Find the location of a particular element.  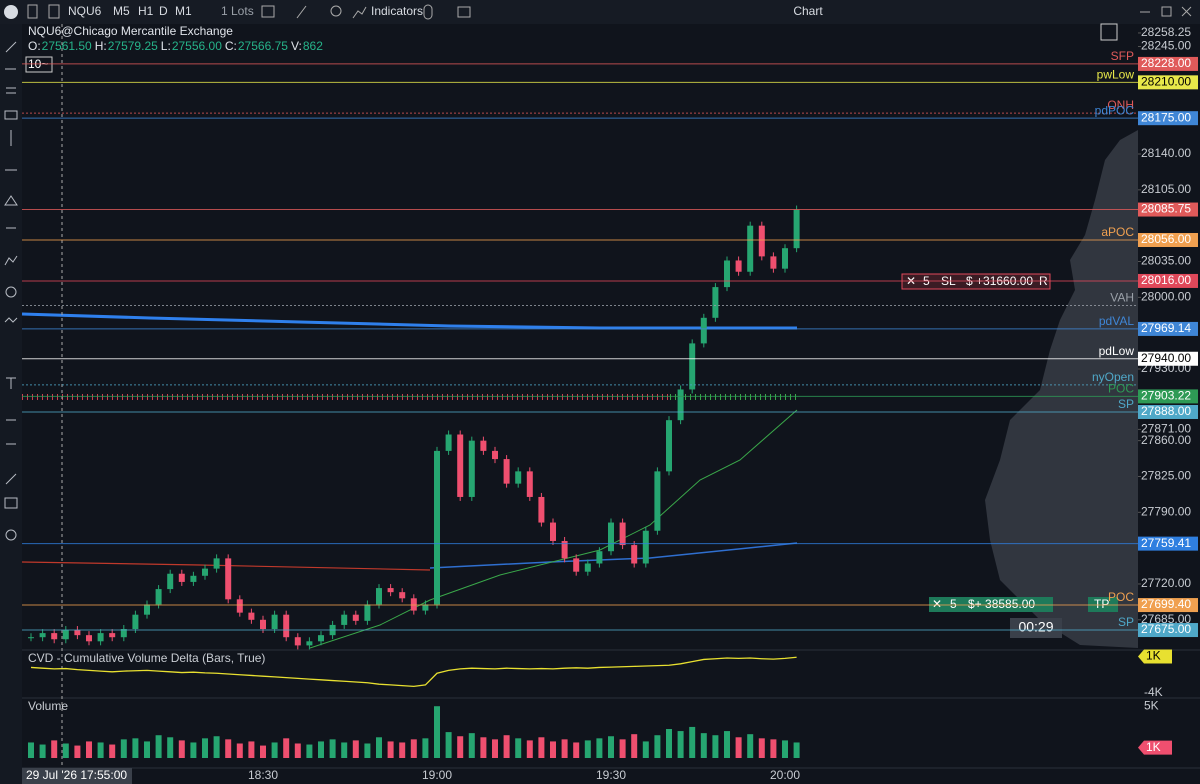

sl-box is located at coordinates (976, 281).